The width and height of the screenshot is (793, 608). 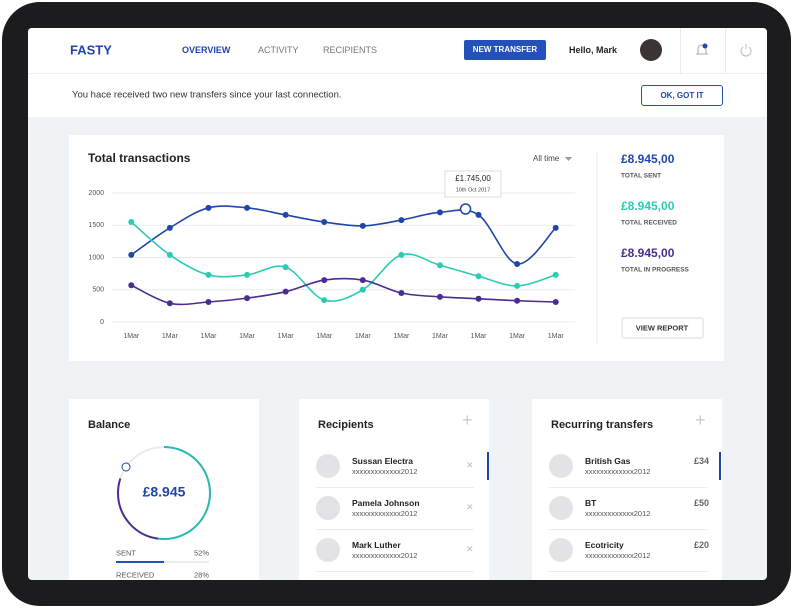 What do you see at coordinates (96, 193) in the screenshot?
I see `y-tick-label: 2000` at bounding box center [96, 193].